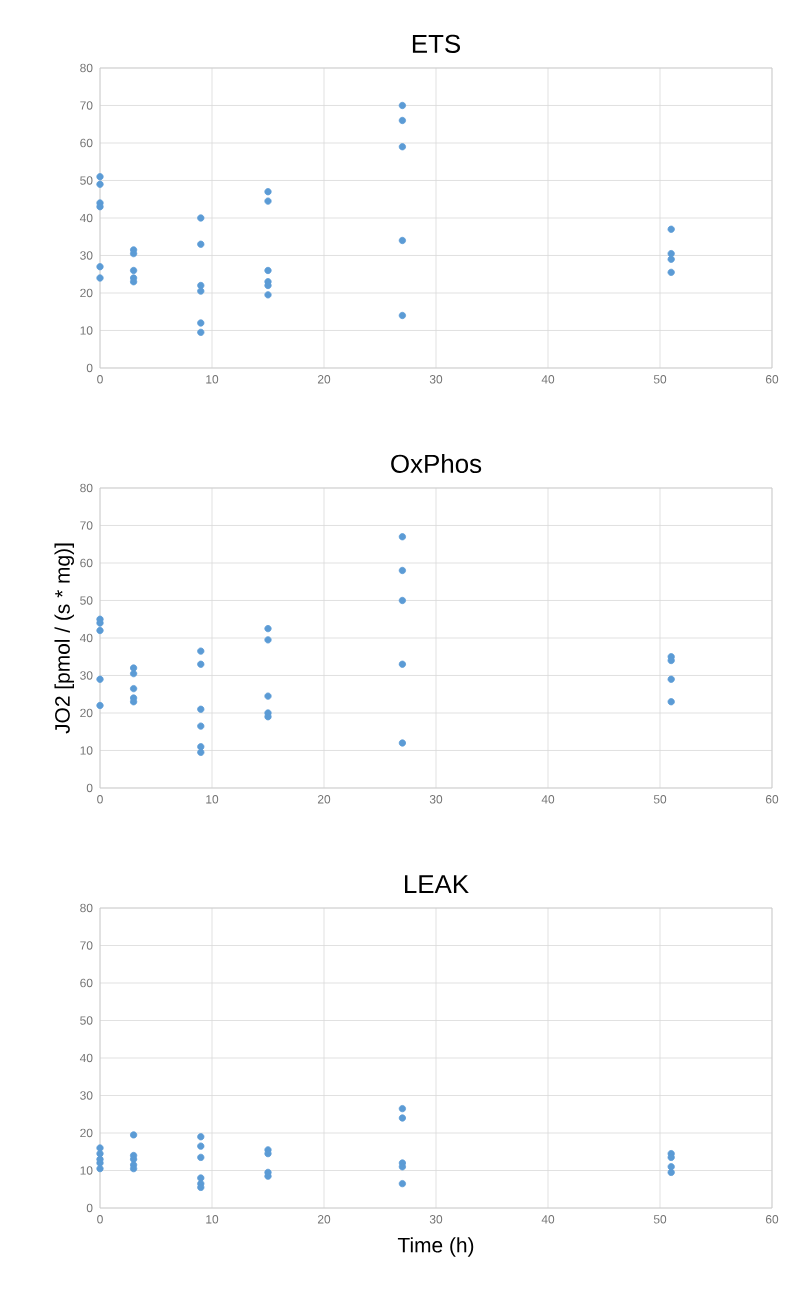  What do you see at coordinates (436, 463) in the screenshot?
I see `chart-title: OxPhos` at bounding box center [436, 463].